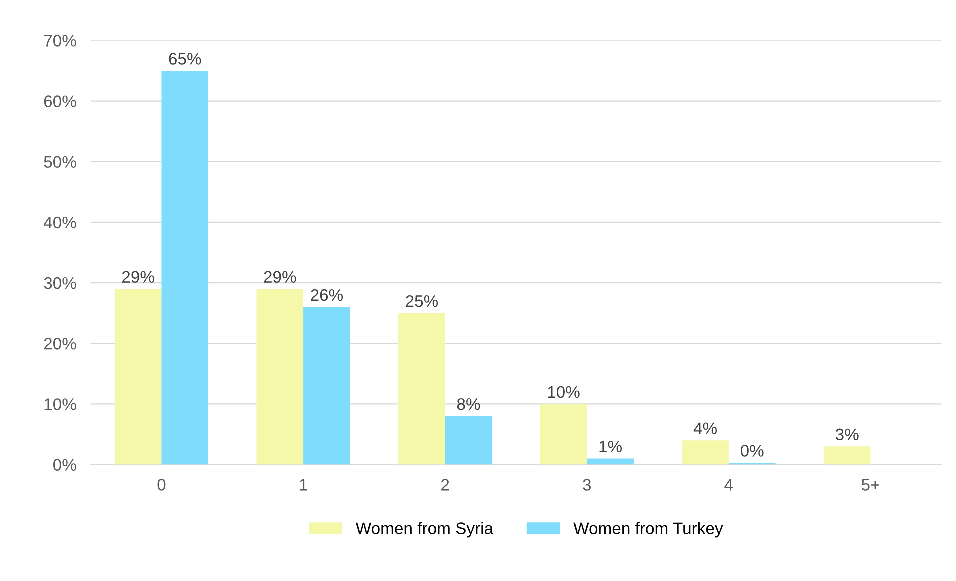 The height and width of the screenshot is (581, 956). I want to click on y-tick-label: 50%, so click(60, 162).